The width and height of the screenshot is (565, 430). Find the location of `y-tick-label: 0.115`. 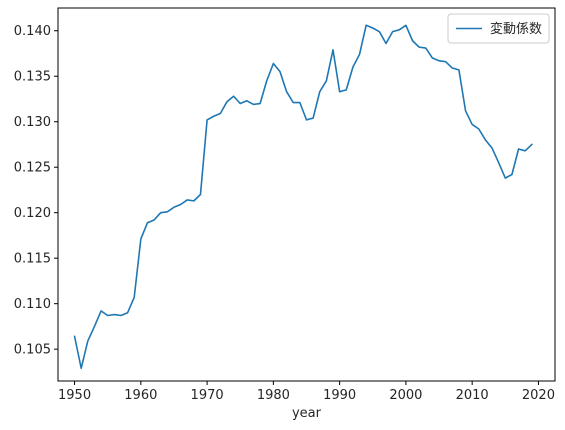

y-tick-label: 0.115 is located at coordinates (32, 259).